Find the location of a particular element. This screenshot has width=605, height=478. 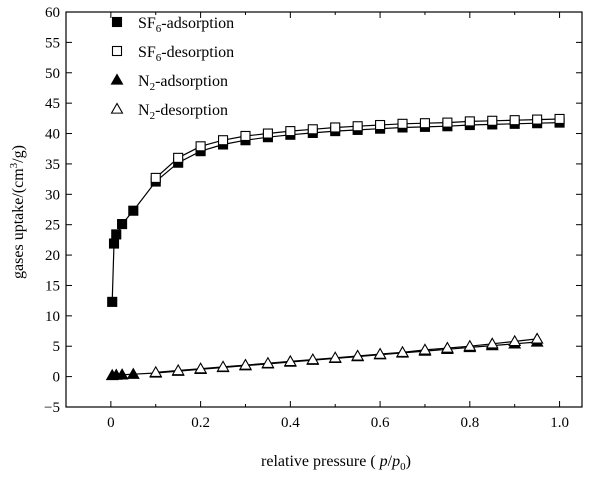

y-tick-label: 35 is located at coordinates (52, 165).